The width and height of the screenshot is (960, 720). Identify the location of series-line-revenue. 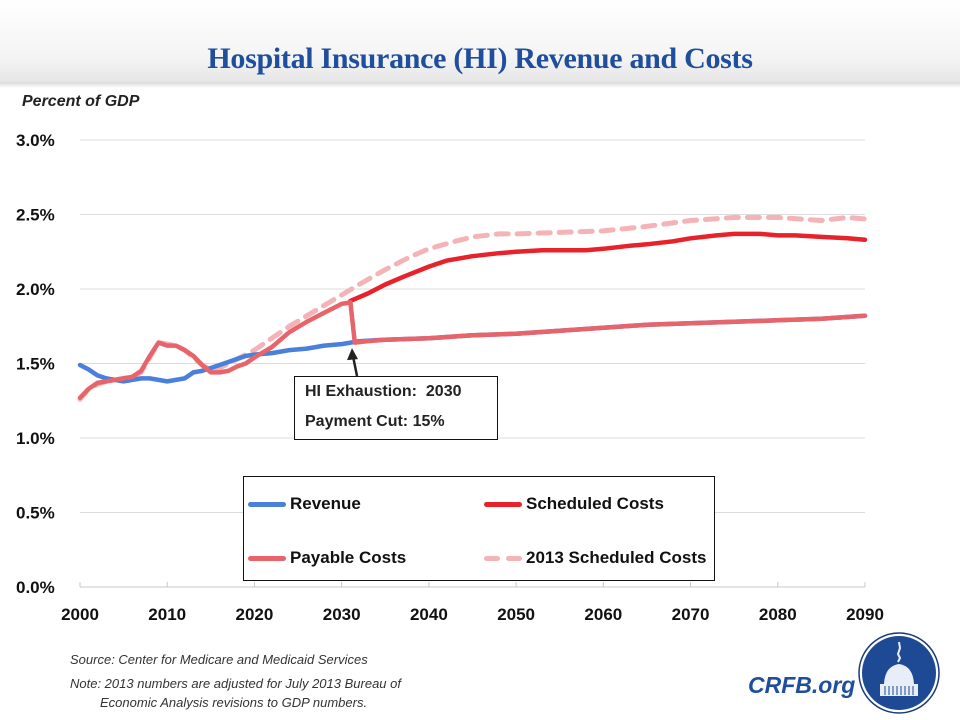
(472, 348).